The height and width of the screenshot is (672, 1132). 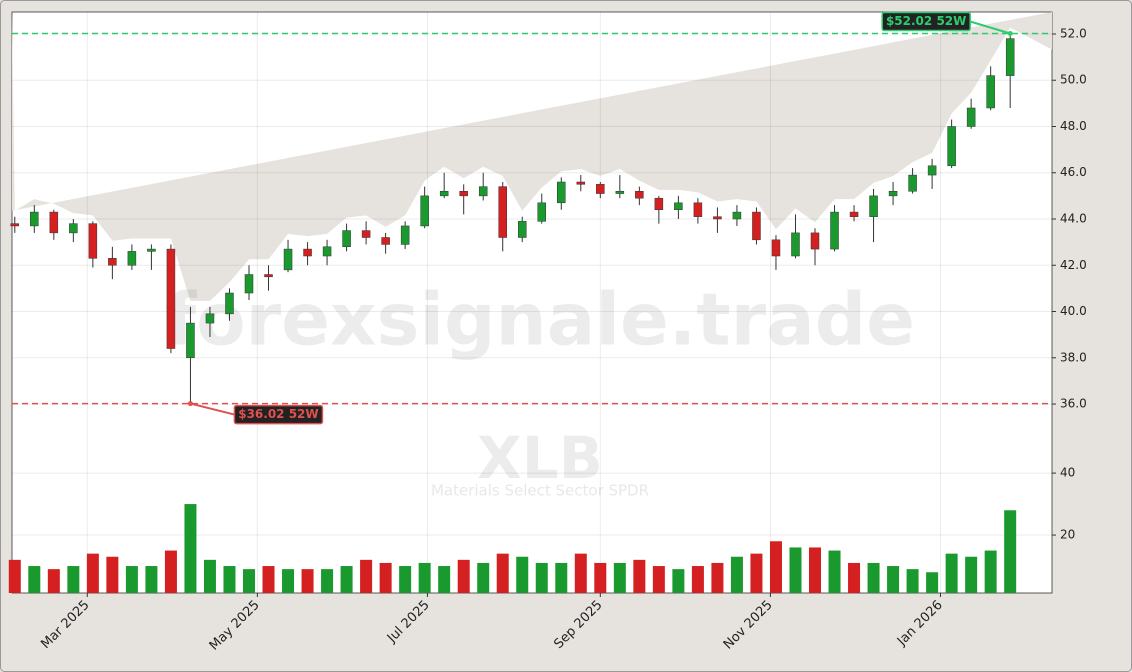 What do you see at coordinates (212, 409) in the screenshot?
I see `annotation-arrow` at bounding box center [212, 409].